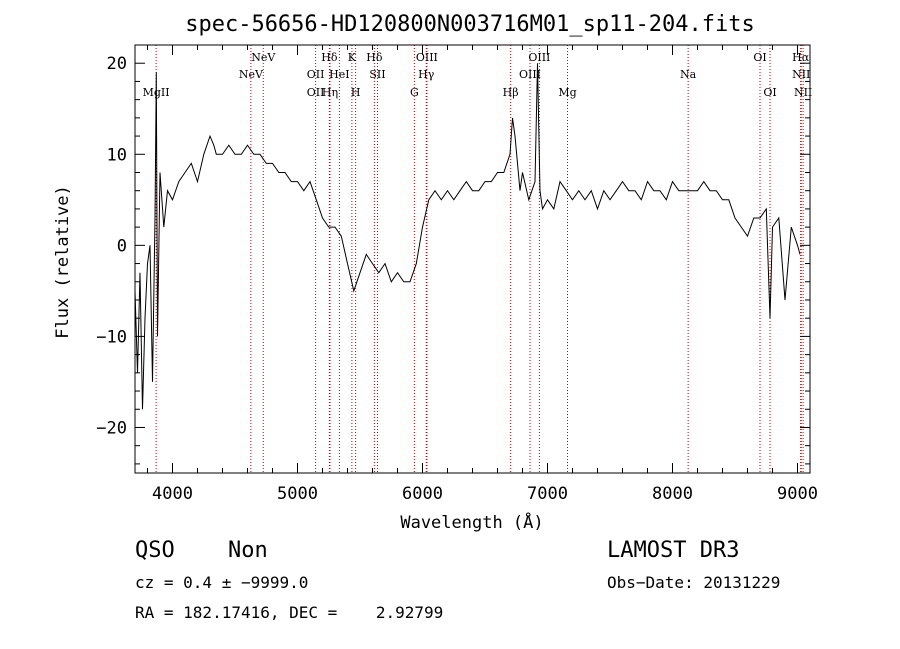  What do you see at coordinates (122, 246) in the screenshot?
I see `y-tick-label: 0` at bounding box center [122, 246].